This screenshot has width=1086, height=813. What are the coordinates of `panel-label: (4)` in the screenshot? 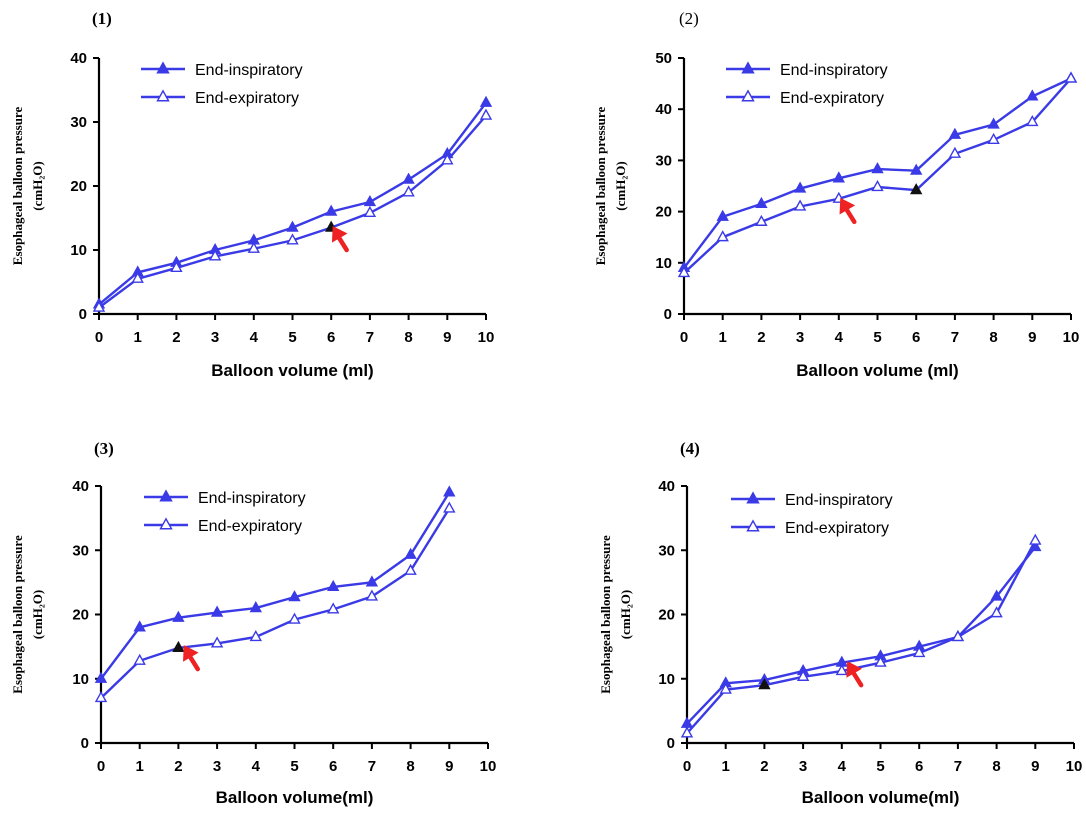 It's located at (690, 448).